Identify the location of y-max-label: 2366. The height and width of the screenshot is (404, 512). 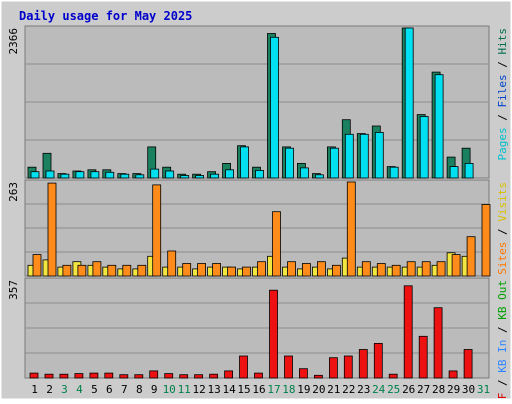
(13, 41).